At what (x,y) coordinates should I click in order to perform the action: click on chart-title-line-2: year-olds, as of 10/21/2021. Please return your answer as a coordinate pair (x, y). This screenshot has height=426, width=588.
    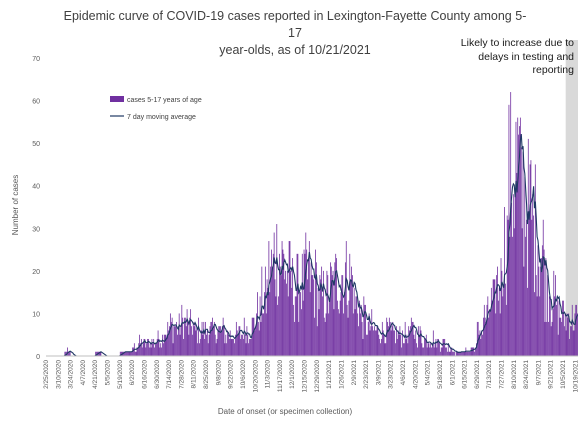
    Looking at the image, I should click on (295, 50).